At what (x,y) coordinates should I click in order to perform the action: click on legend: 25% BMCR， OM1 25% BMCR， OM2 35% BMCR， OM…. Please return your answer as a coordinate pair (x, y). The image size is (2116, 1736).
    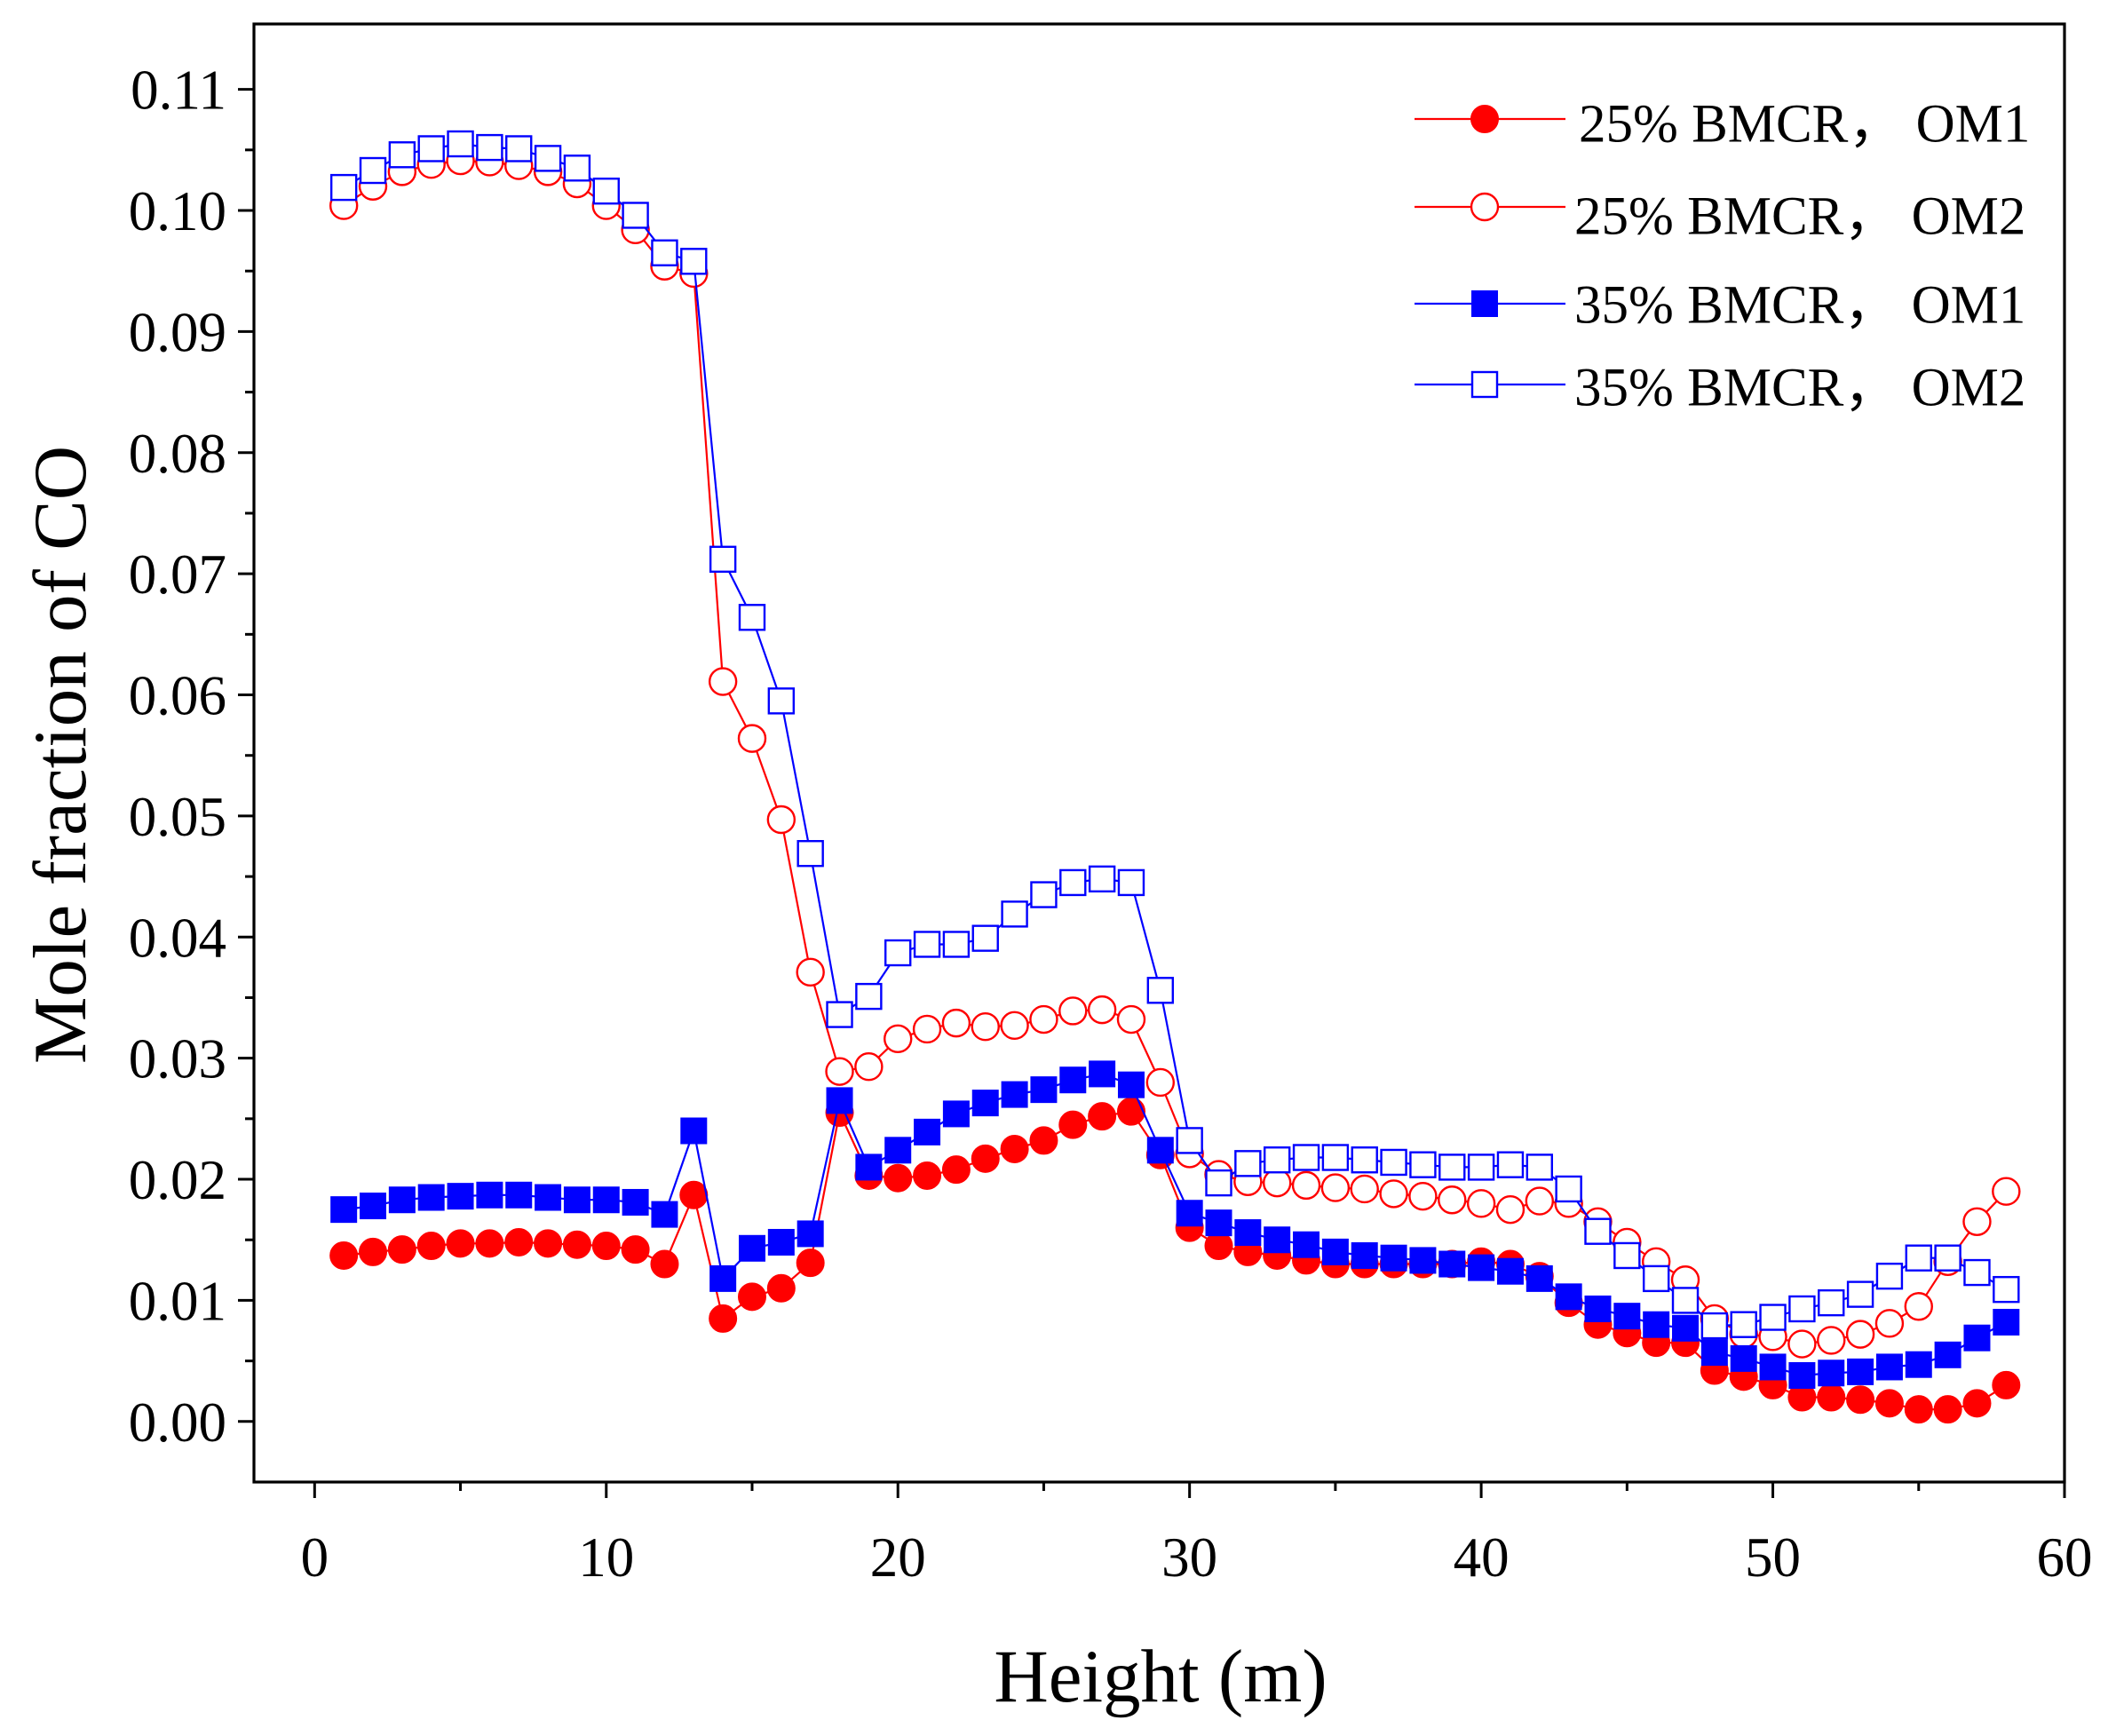
    Looking at the image, I should click on (1722, 256).